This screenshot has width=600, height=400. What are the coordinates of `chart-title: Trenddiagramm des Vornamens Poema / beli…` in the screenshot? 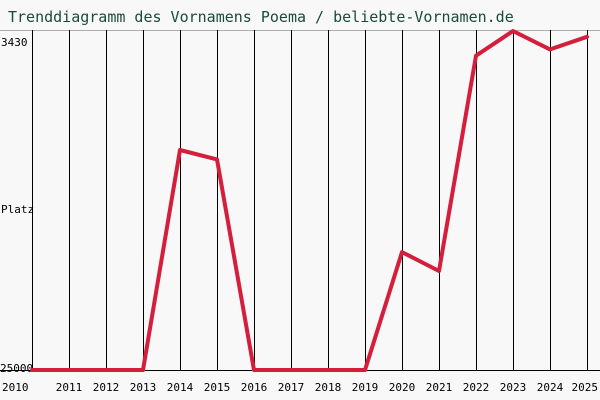 It's located at (261, 17).